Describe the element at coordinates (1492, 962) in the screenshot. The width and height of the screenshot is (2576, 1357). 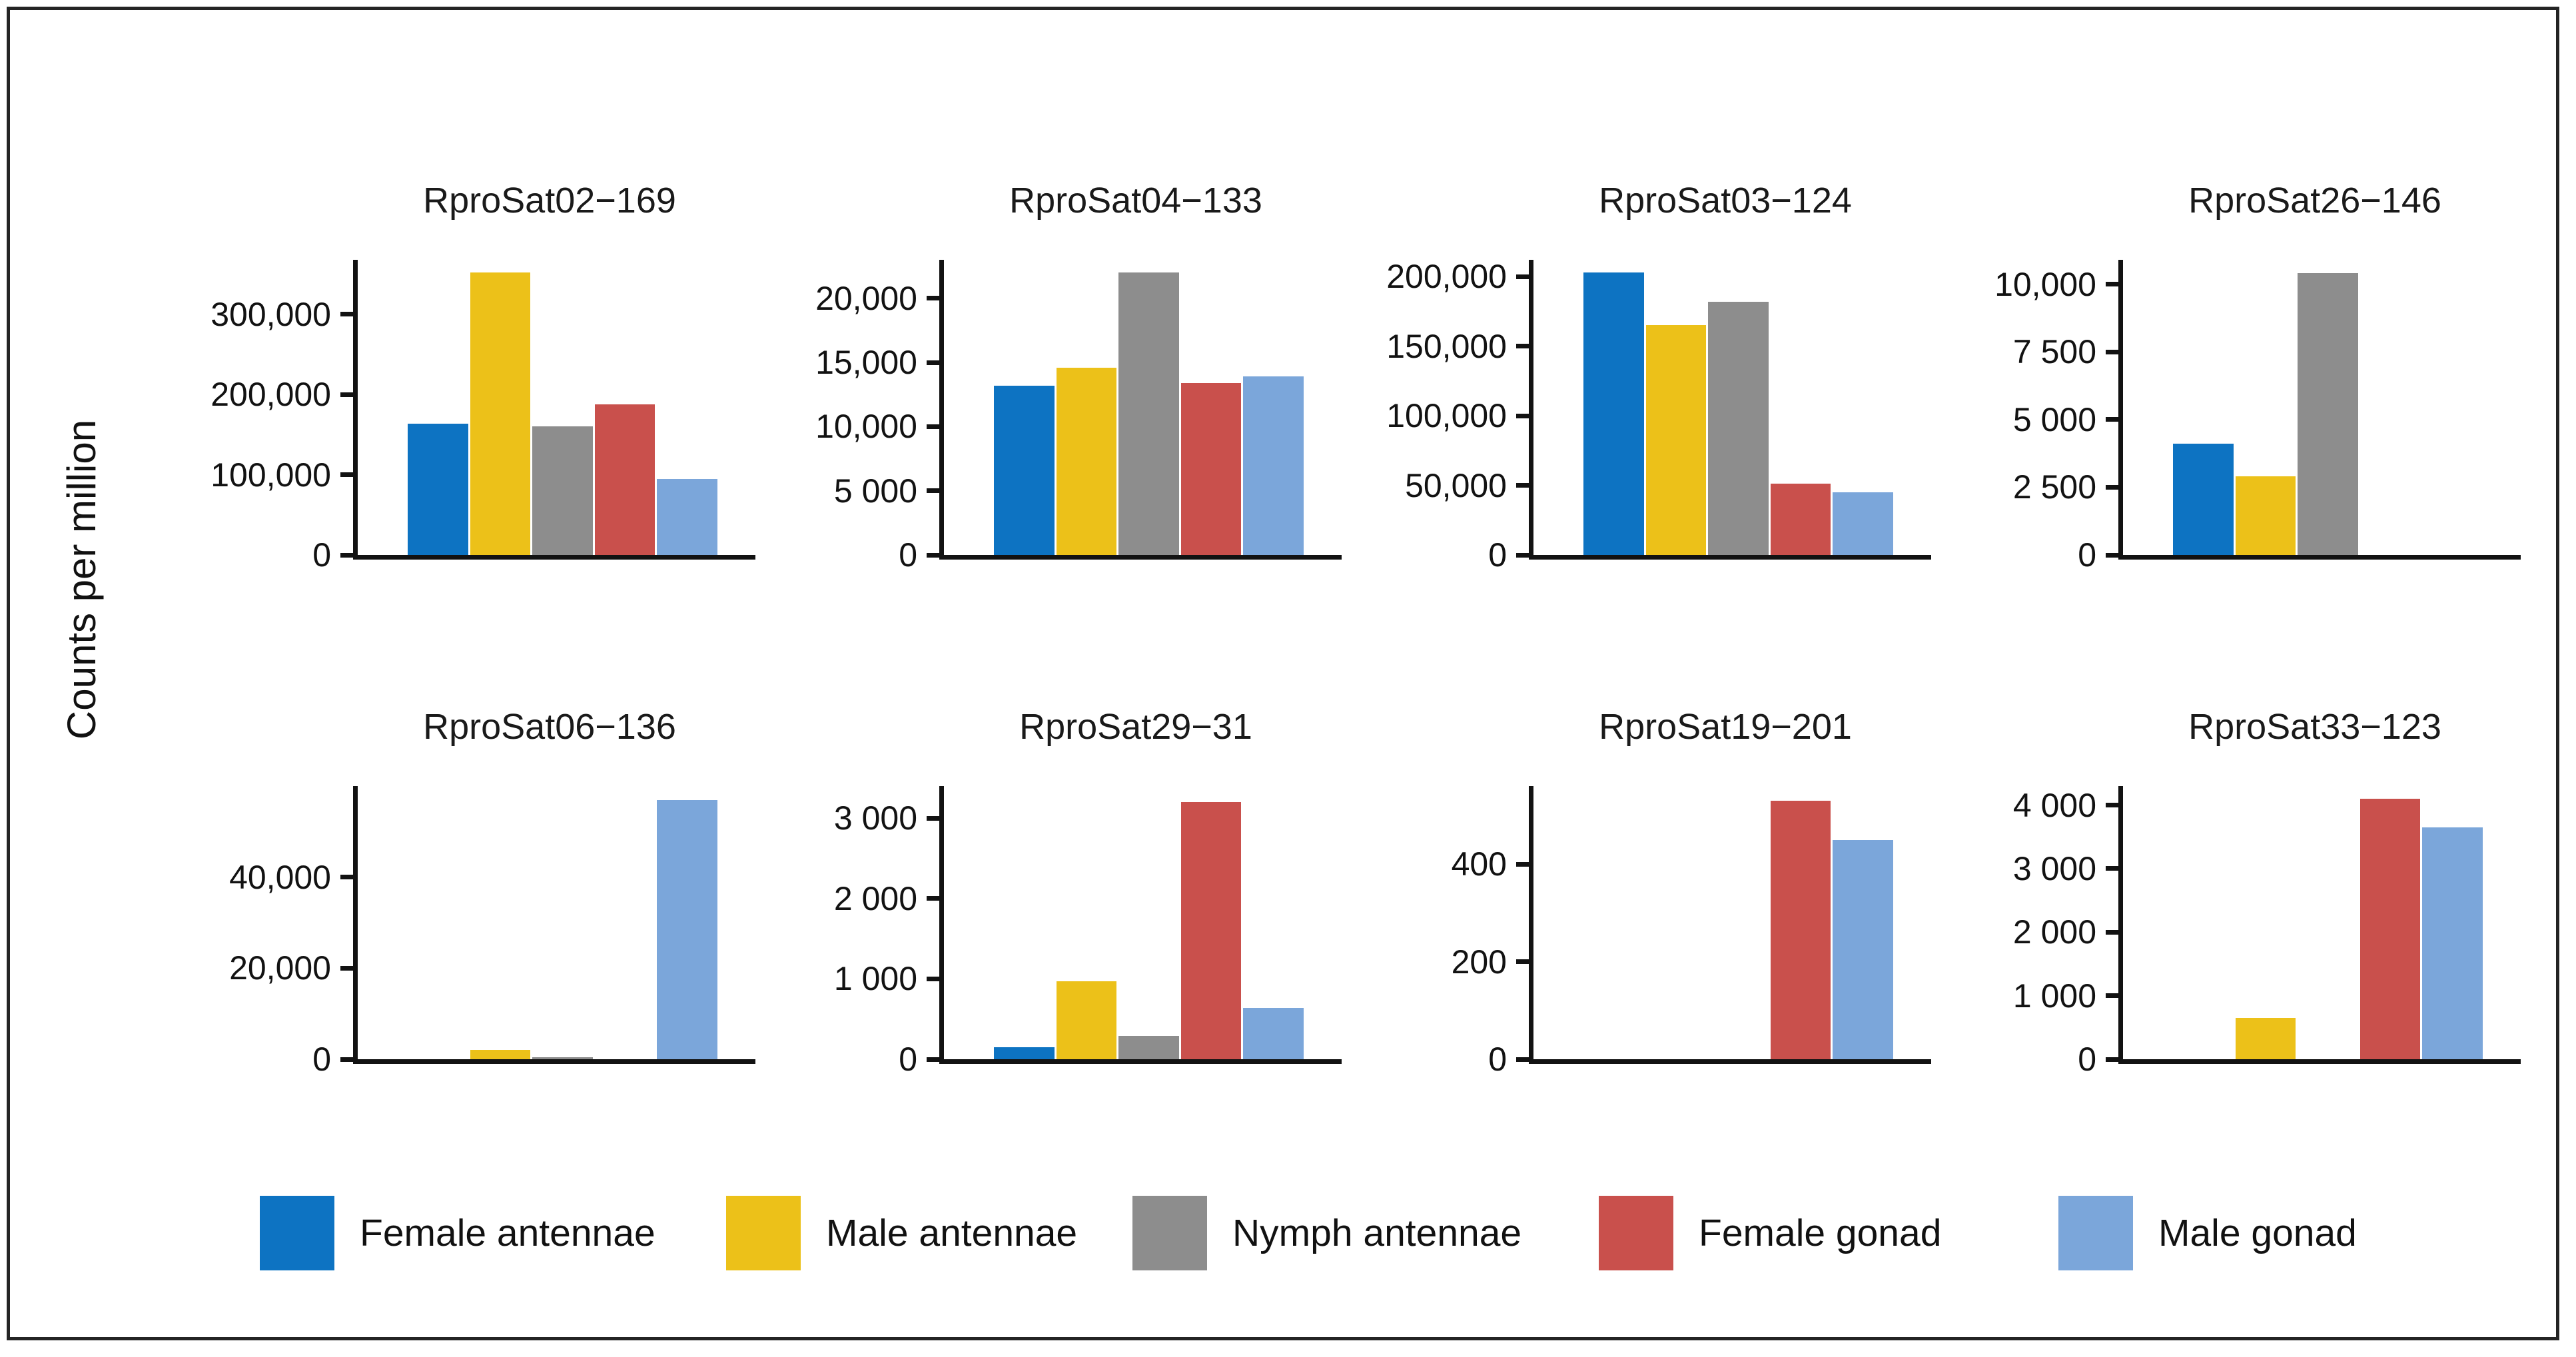
I see `y-tick: 200` at that location.